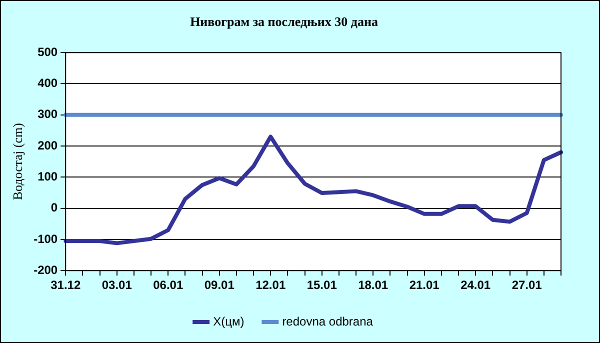  I want to click on y-tick-label: 100, so click(48, 176).